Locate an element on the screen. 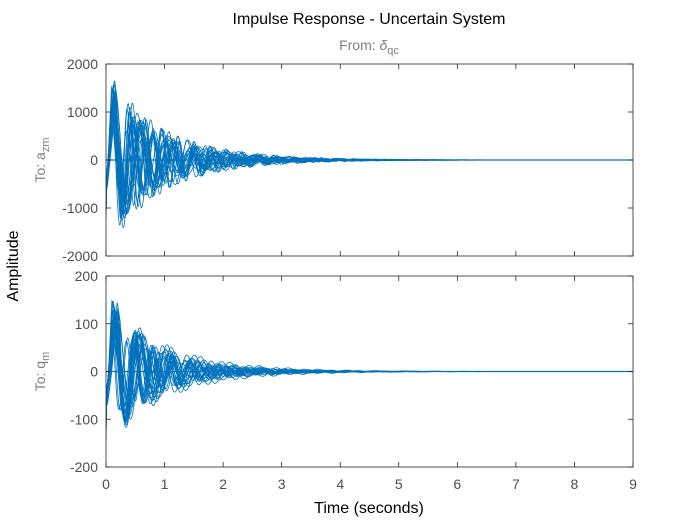  output-channel-label: To: qm is located at coordinates (42, 372).